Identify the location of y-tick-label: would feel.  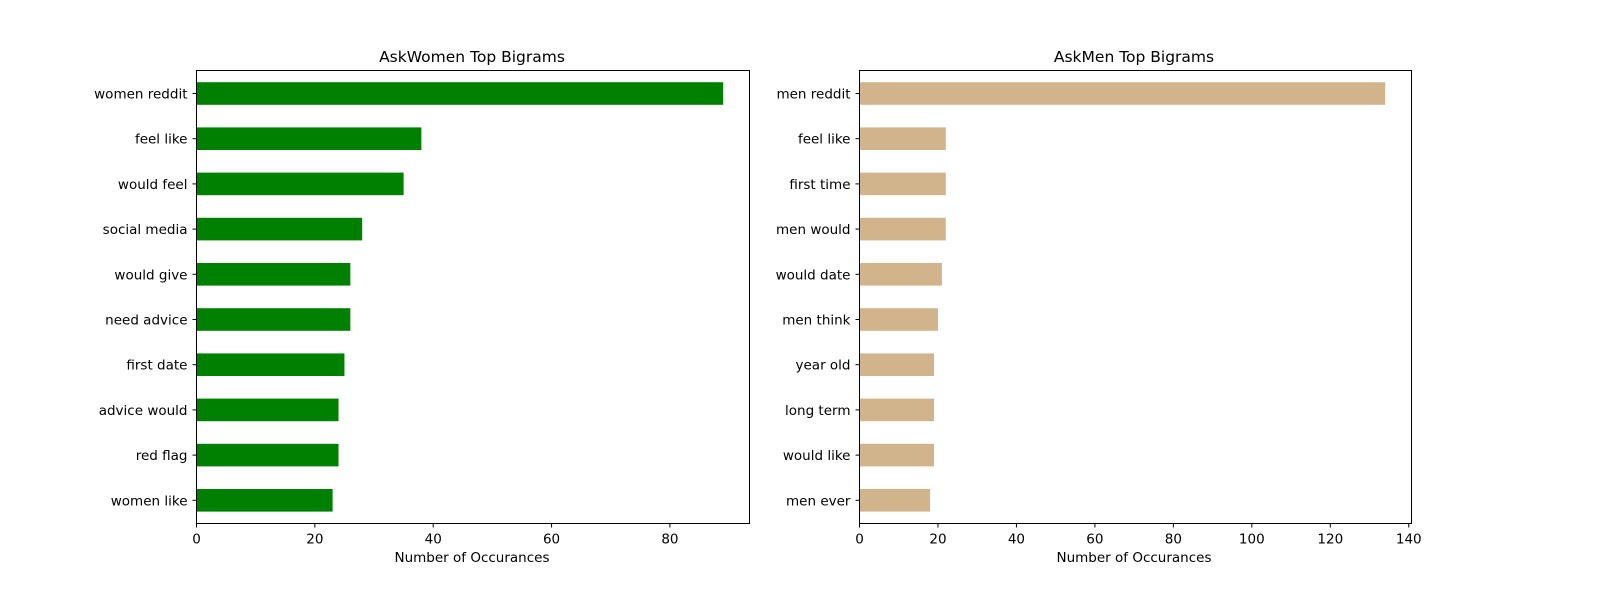
(153, 185).